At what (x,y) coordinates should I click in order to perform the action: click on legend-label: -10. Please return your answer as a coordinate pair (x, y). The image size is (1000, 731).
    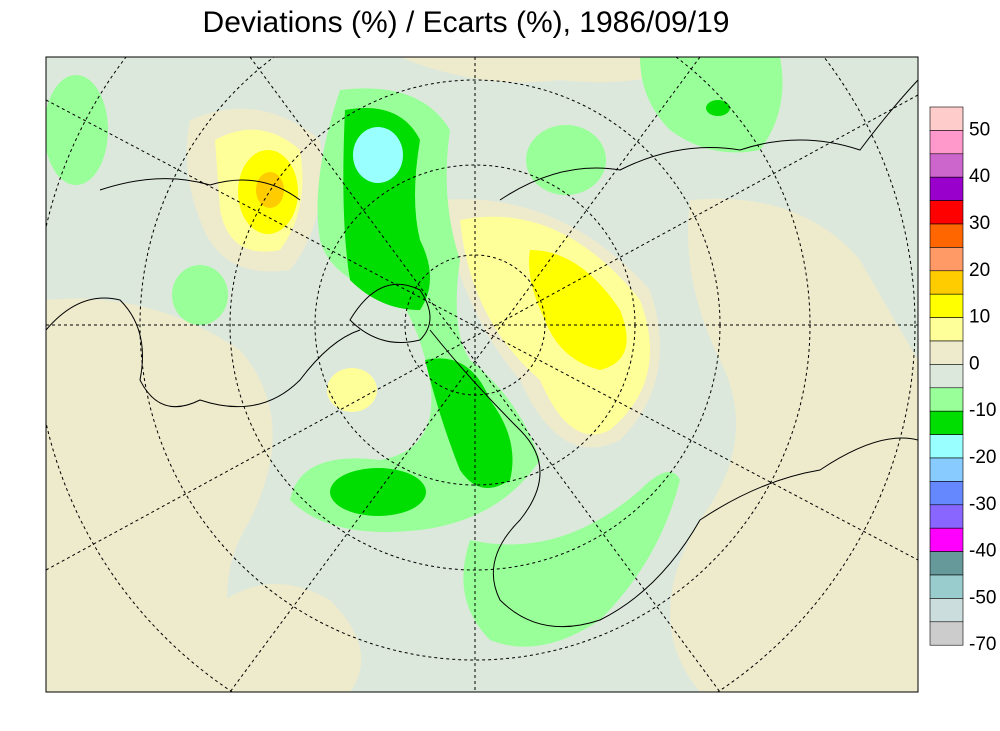
    Looking at the image, I should click on (982, 410).